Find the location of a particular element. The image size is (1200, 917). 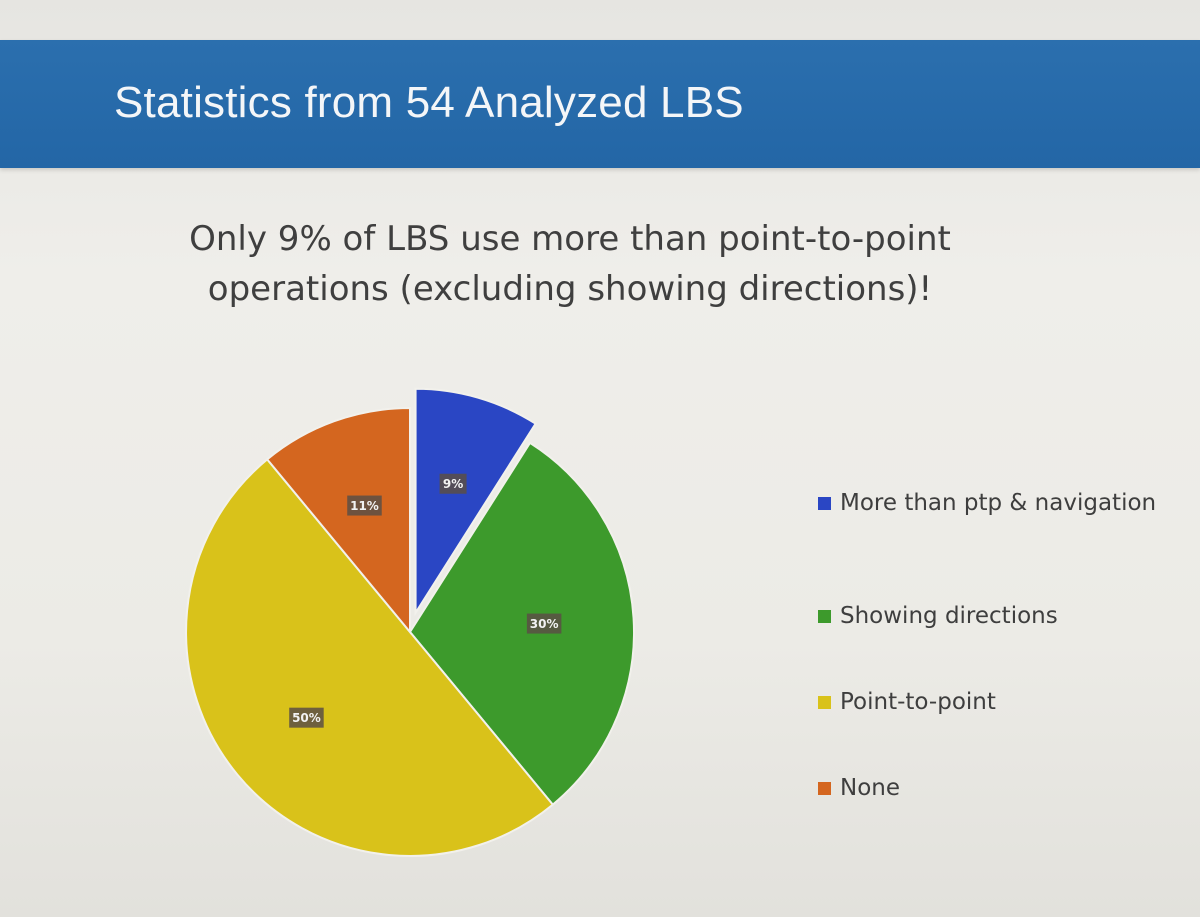

title-banner is located at coordinates (600, 104).